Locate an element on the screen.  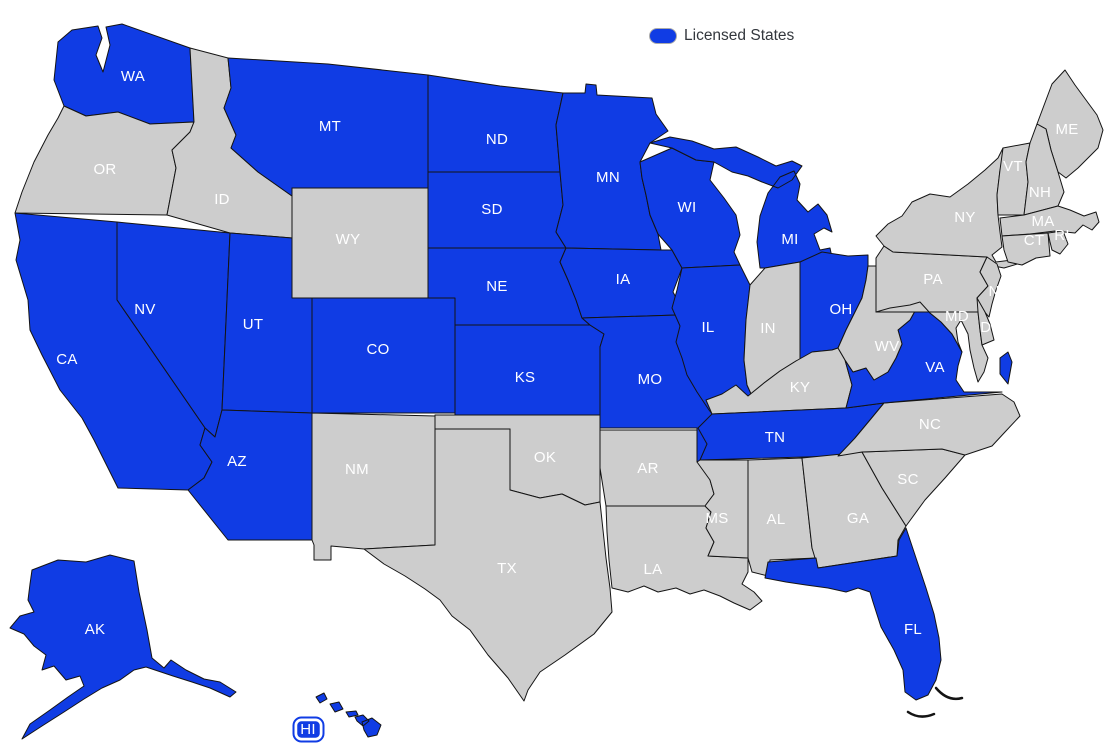
state-HI is located at coordinates (348, 715).